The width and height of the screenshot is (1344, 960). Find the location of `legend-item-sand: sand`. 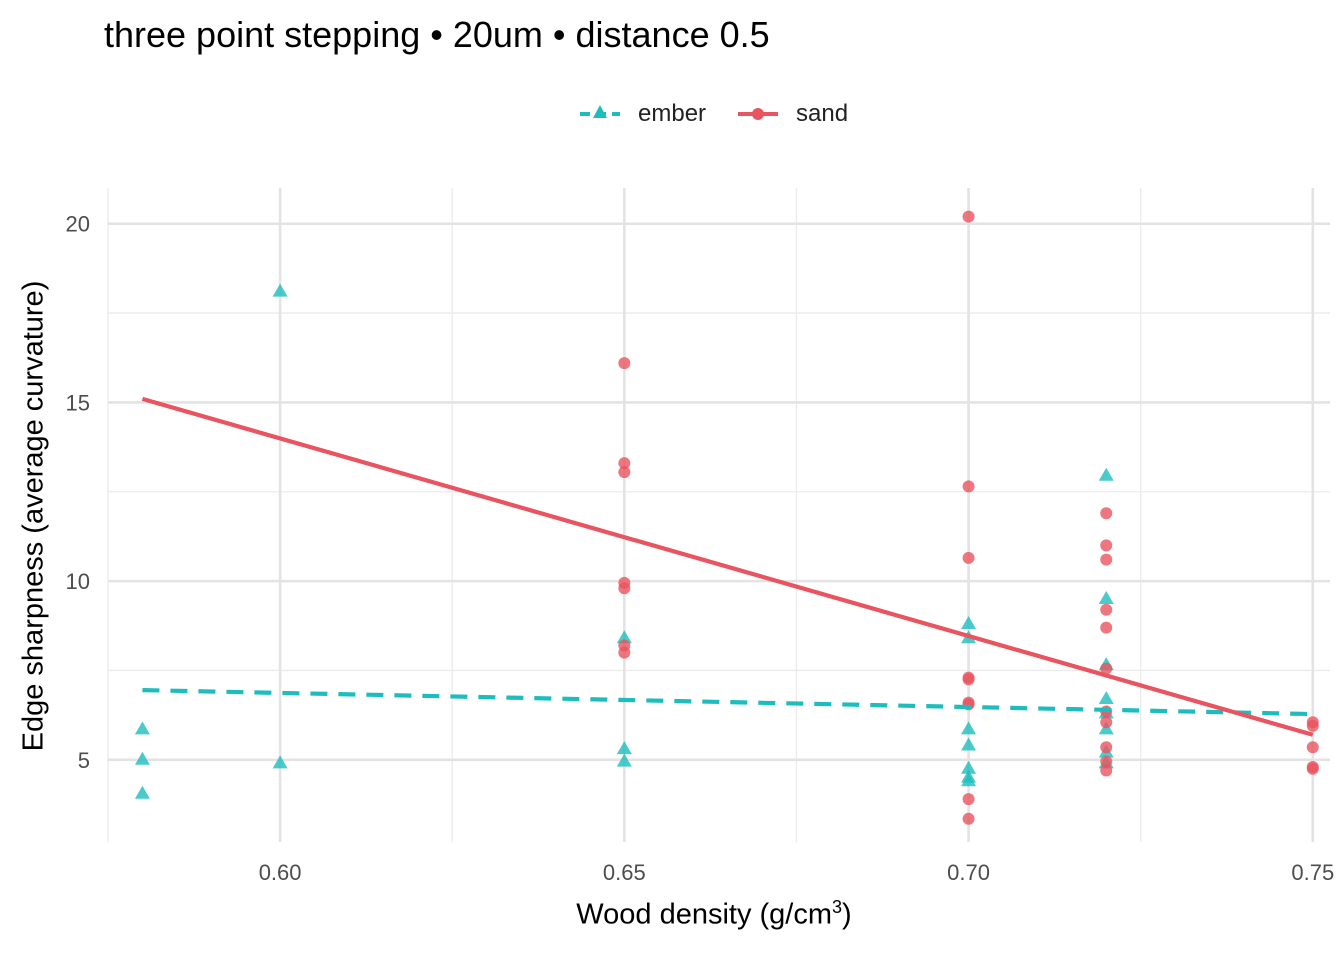

legend-item-sand: sand is located at coordinates (806, 114).